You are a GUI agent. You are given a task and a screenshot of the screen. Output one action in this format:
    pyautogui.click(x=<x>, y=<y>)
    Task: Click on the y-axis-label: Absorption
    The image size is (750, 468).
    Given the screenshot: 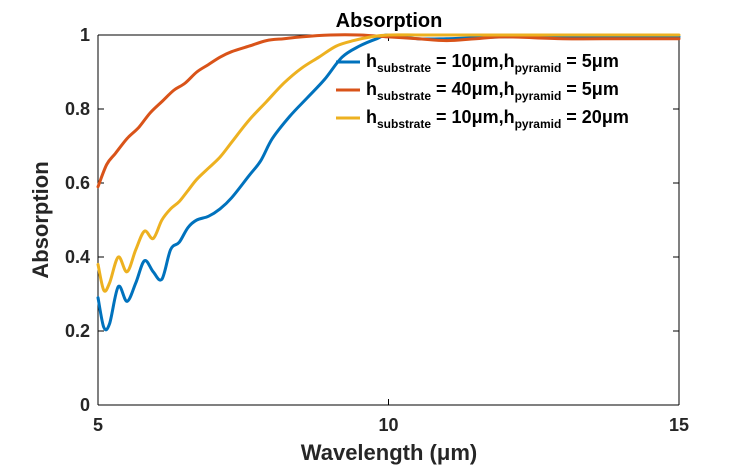 What is the action you would take?
    pyautogui.click(x=40, y=219)
    